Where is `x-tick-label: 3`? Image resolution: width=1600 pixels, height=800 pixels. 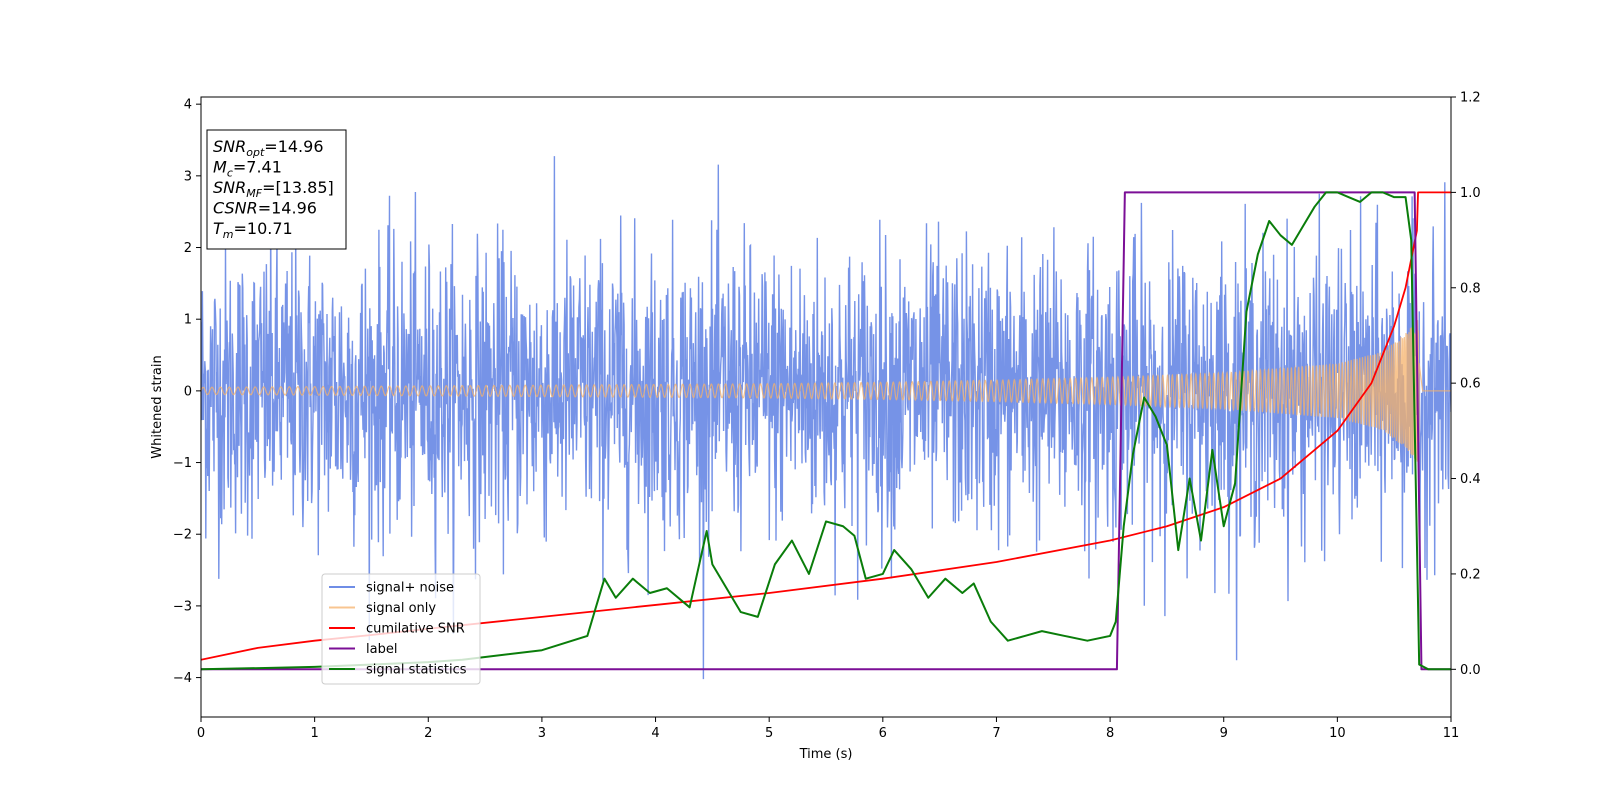
x-tick-label: 3 is located at coordinates (542, 733).